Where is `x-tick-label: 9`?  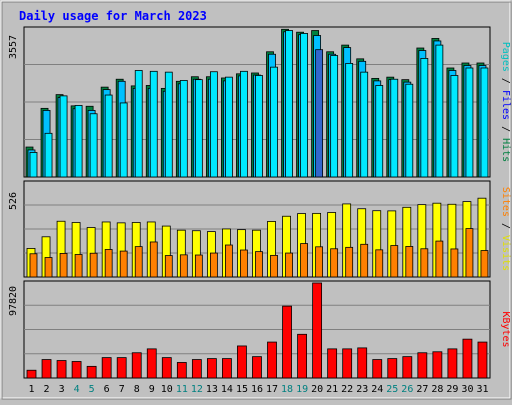 x-tick-label: 9 is located at coordinates (152, 389).